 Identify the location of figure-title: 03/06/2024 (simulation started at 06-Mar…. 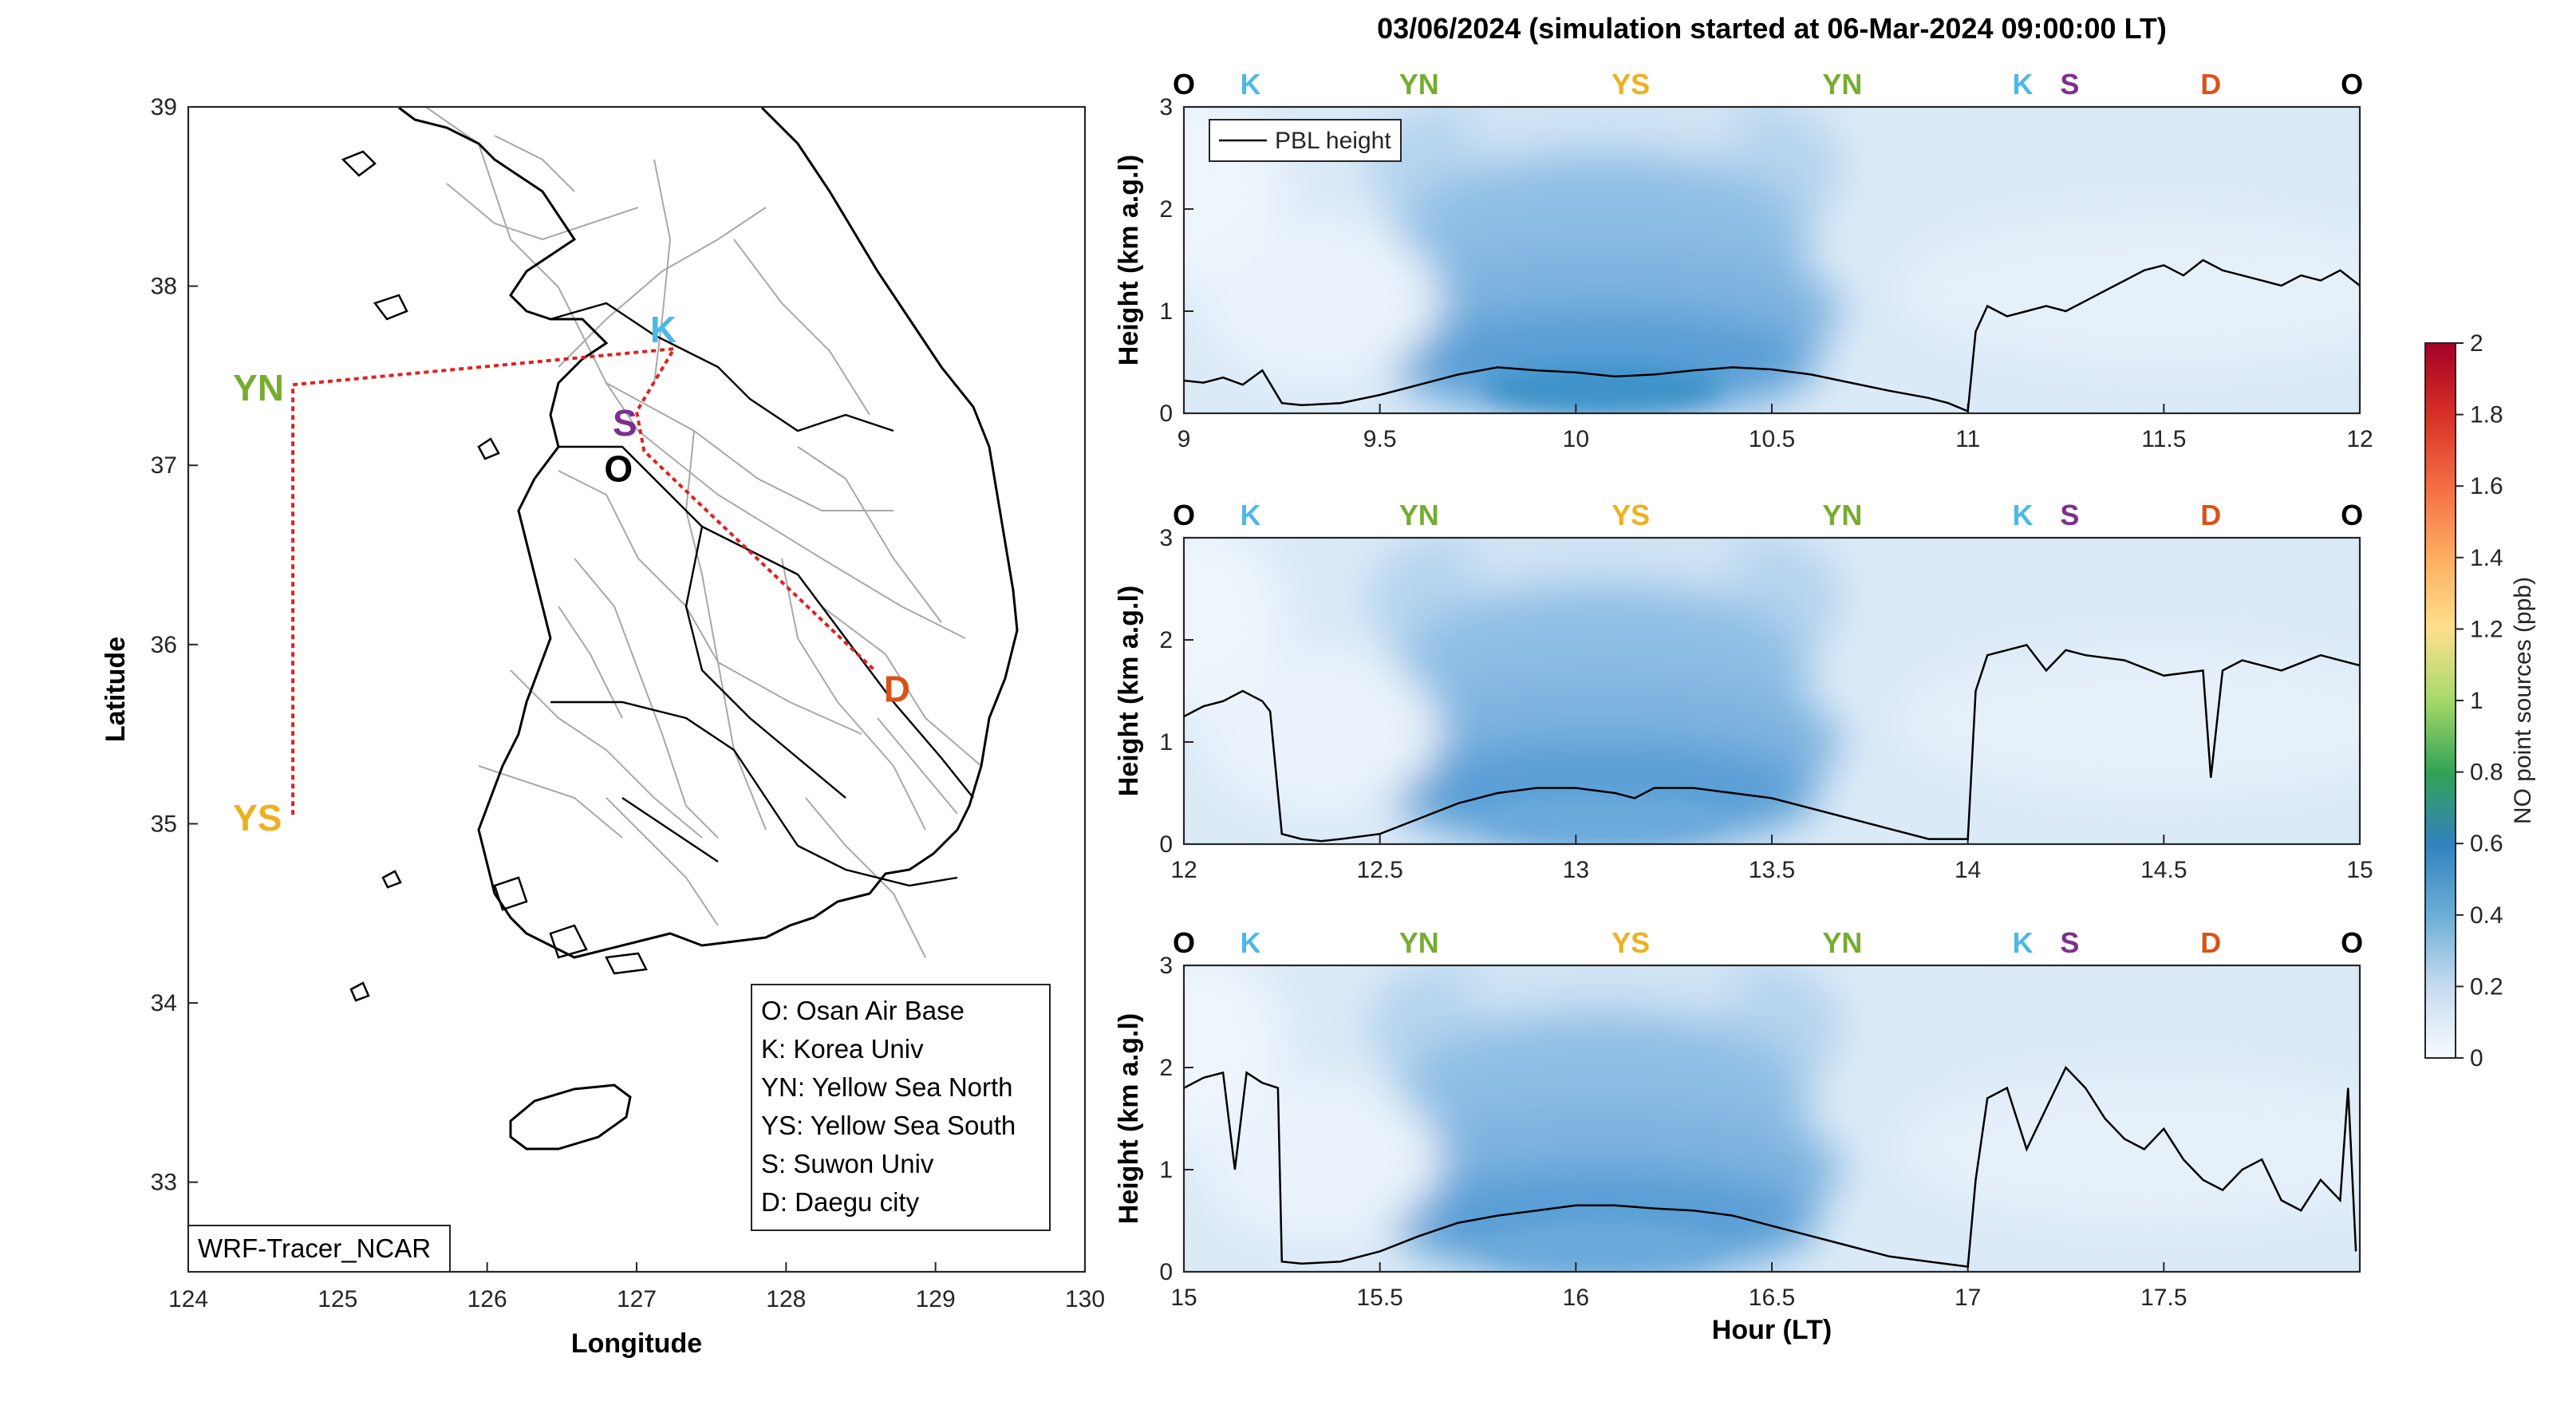
(1772, 28).